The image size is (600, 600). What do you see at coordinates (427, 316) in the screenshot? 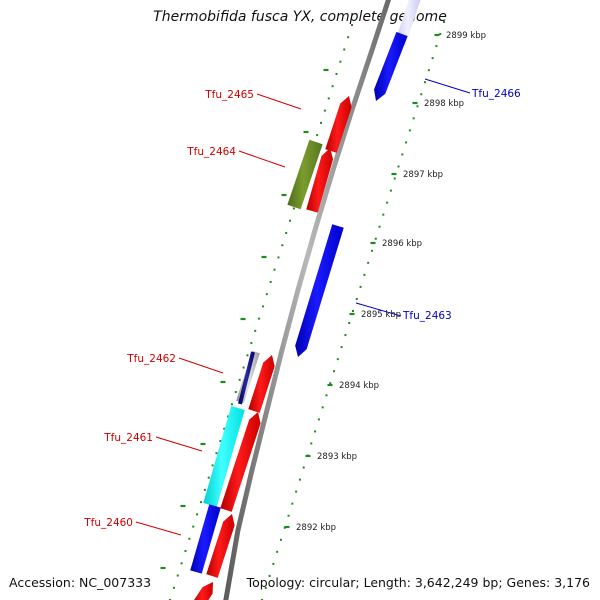
I see `gene-label: Tfu_2463` at bounding box center [427, 316].